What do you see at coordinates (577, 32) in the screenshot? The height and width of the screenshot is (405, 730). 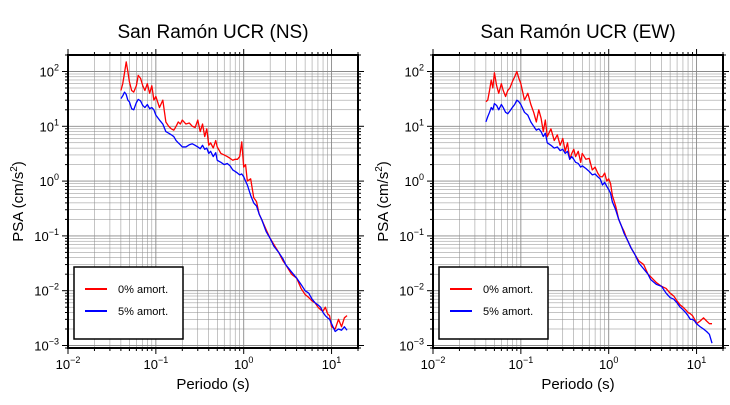 I see `chart-title: San Ramón UCR (EW)` at bounding box center [577, 32].